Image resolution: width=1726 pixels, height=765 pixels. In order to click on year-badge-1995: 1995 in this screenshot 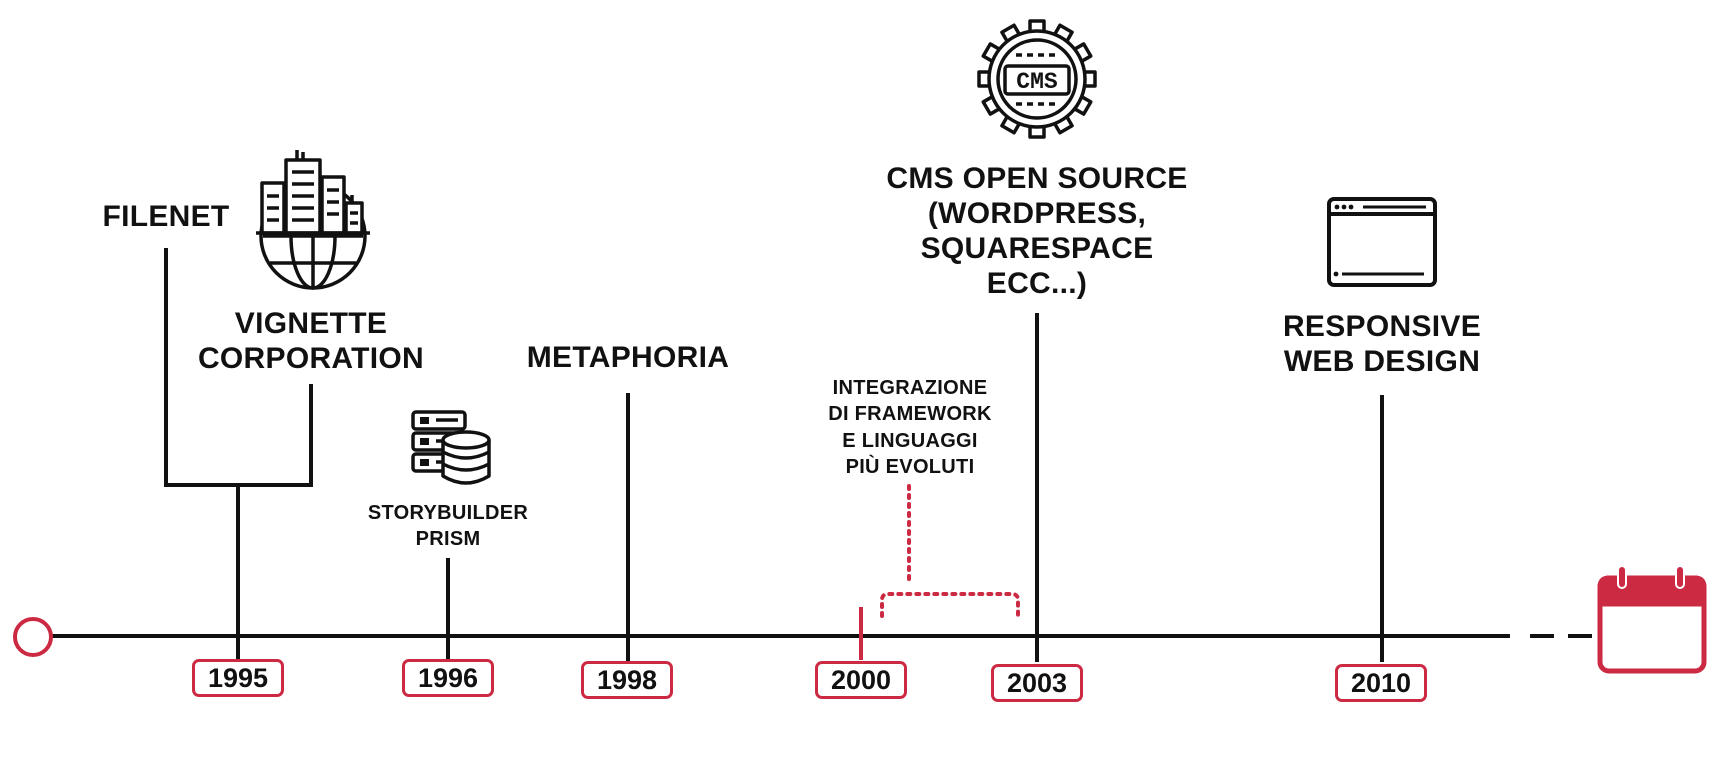, I will do `click(238, 678)`.